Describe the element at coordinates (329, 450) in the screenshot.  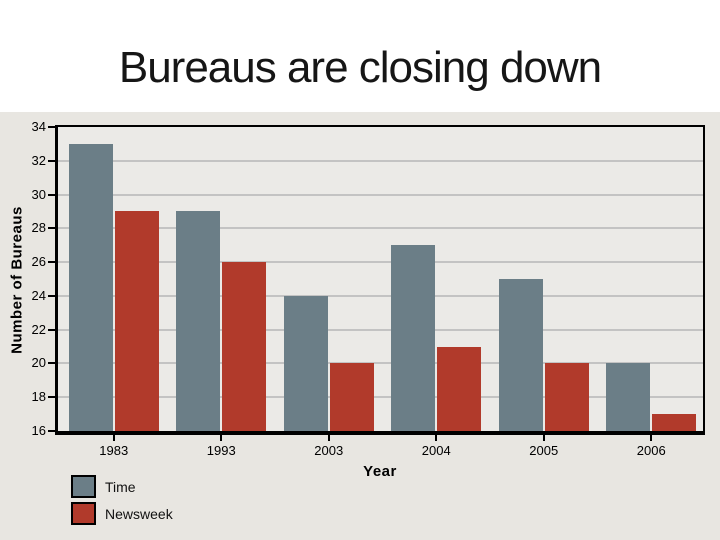
I see `x-tick-label: 2003` at that location.